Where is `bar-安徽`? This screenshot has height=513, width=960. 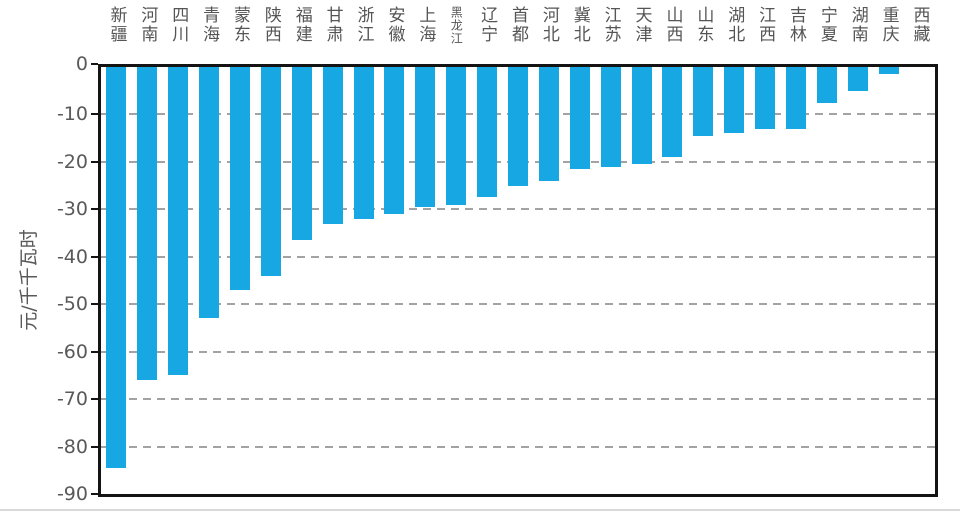 bar-安徽 is located at coordinates (394, 141).